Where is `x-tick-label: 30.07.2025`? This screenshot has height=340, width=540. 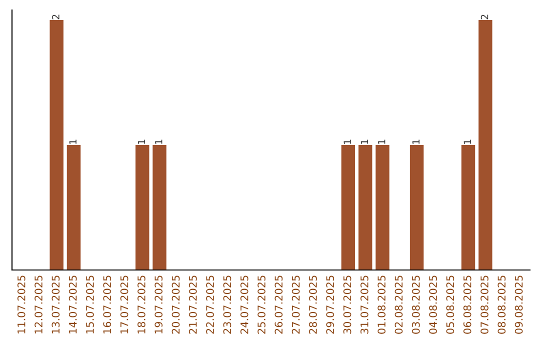
x-tick-label: 30.07.2025 is located at coordinates (347, 305).